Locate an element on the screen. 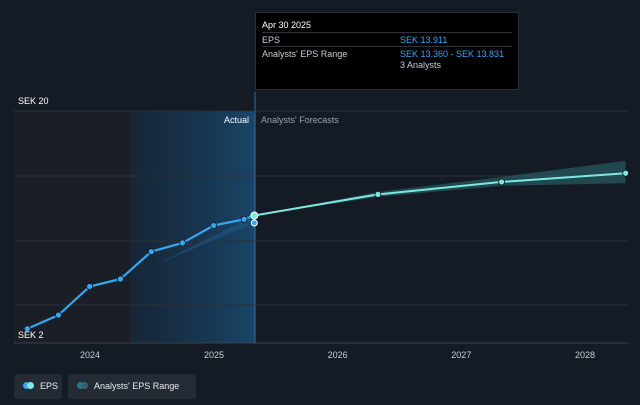 This screenshot has width=640, height=405. tooltip-range-value: SEK 13.360 - SEK 13.831 is located at coordinates (452, 54).